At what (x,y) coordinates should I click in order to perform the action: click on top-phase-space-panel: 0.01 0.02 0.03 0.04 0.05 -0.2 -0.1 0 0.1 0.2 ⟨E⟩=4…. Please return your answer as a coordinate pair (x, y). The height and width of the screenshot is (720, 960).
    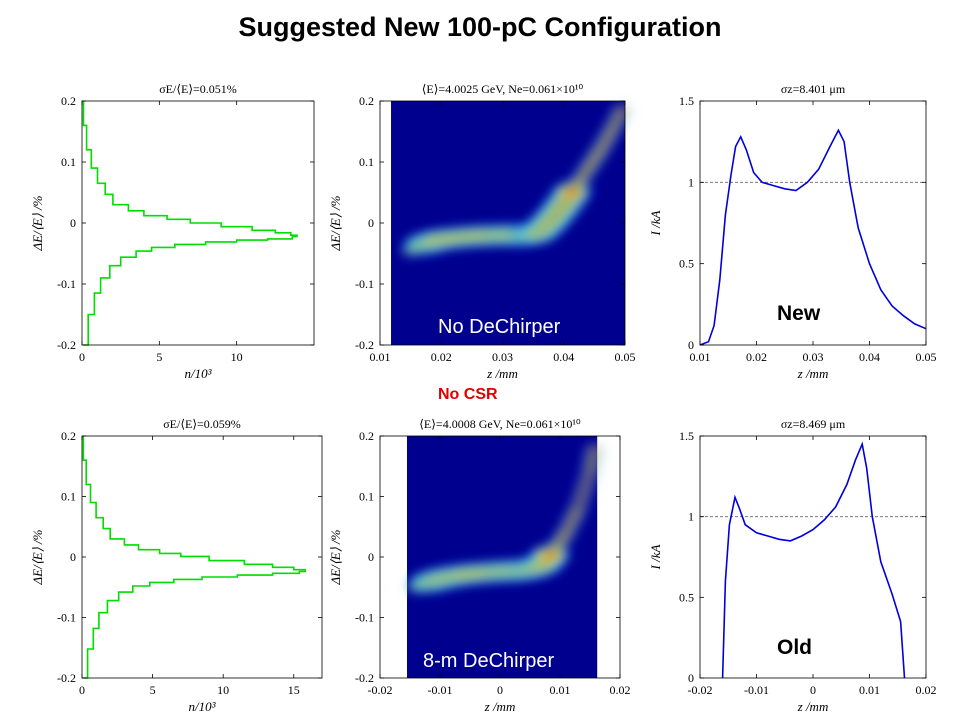
    Looking at the image, I should click on (482, 231).